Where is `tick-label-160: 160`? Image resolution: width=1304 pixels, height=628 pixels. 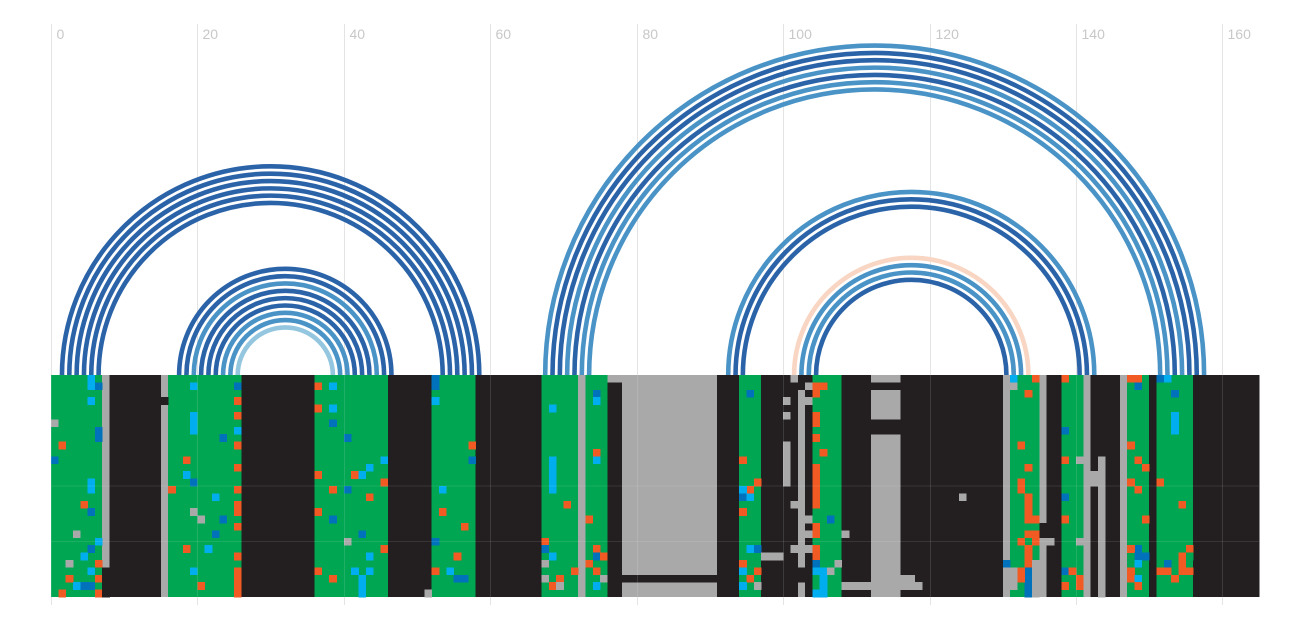 tick-label-160: 160 is located at coordinates (1240, 34).